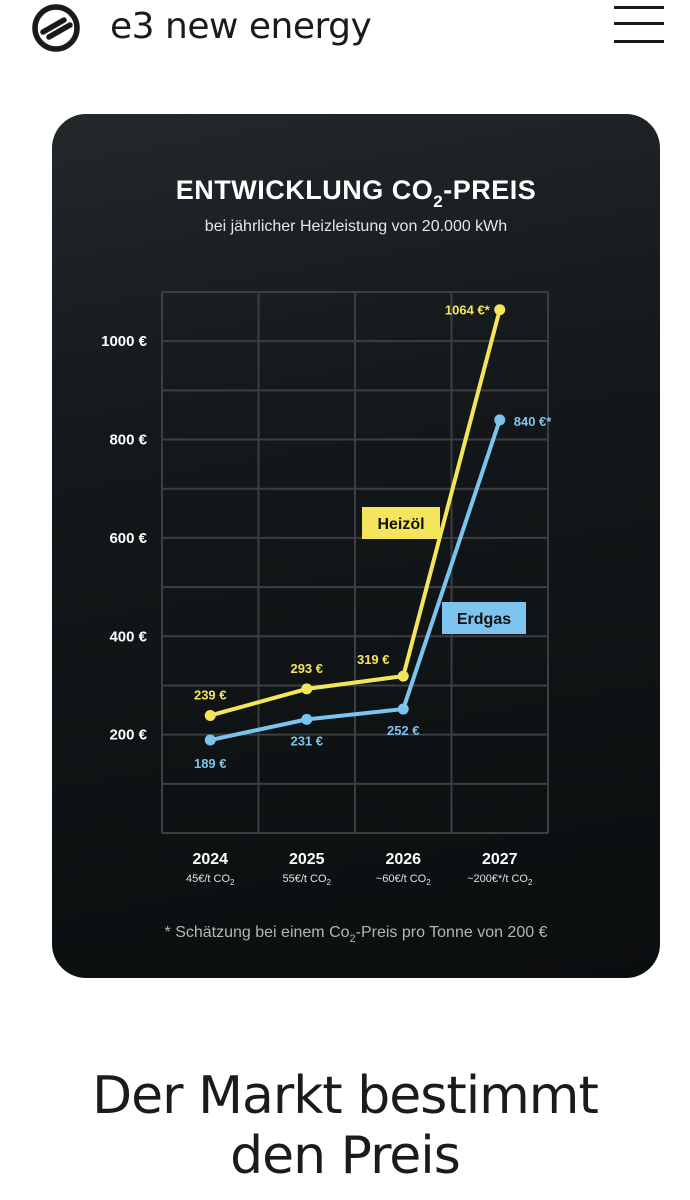 This screenshot has width=690, height=1200. What do you see at coordinates (489, 190) in the screenshot?
I see `chart-title-text: -PREIS` at bounding box center [489, 190].